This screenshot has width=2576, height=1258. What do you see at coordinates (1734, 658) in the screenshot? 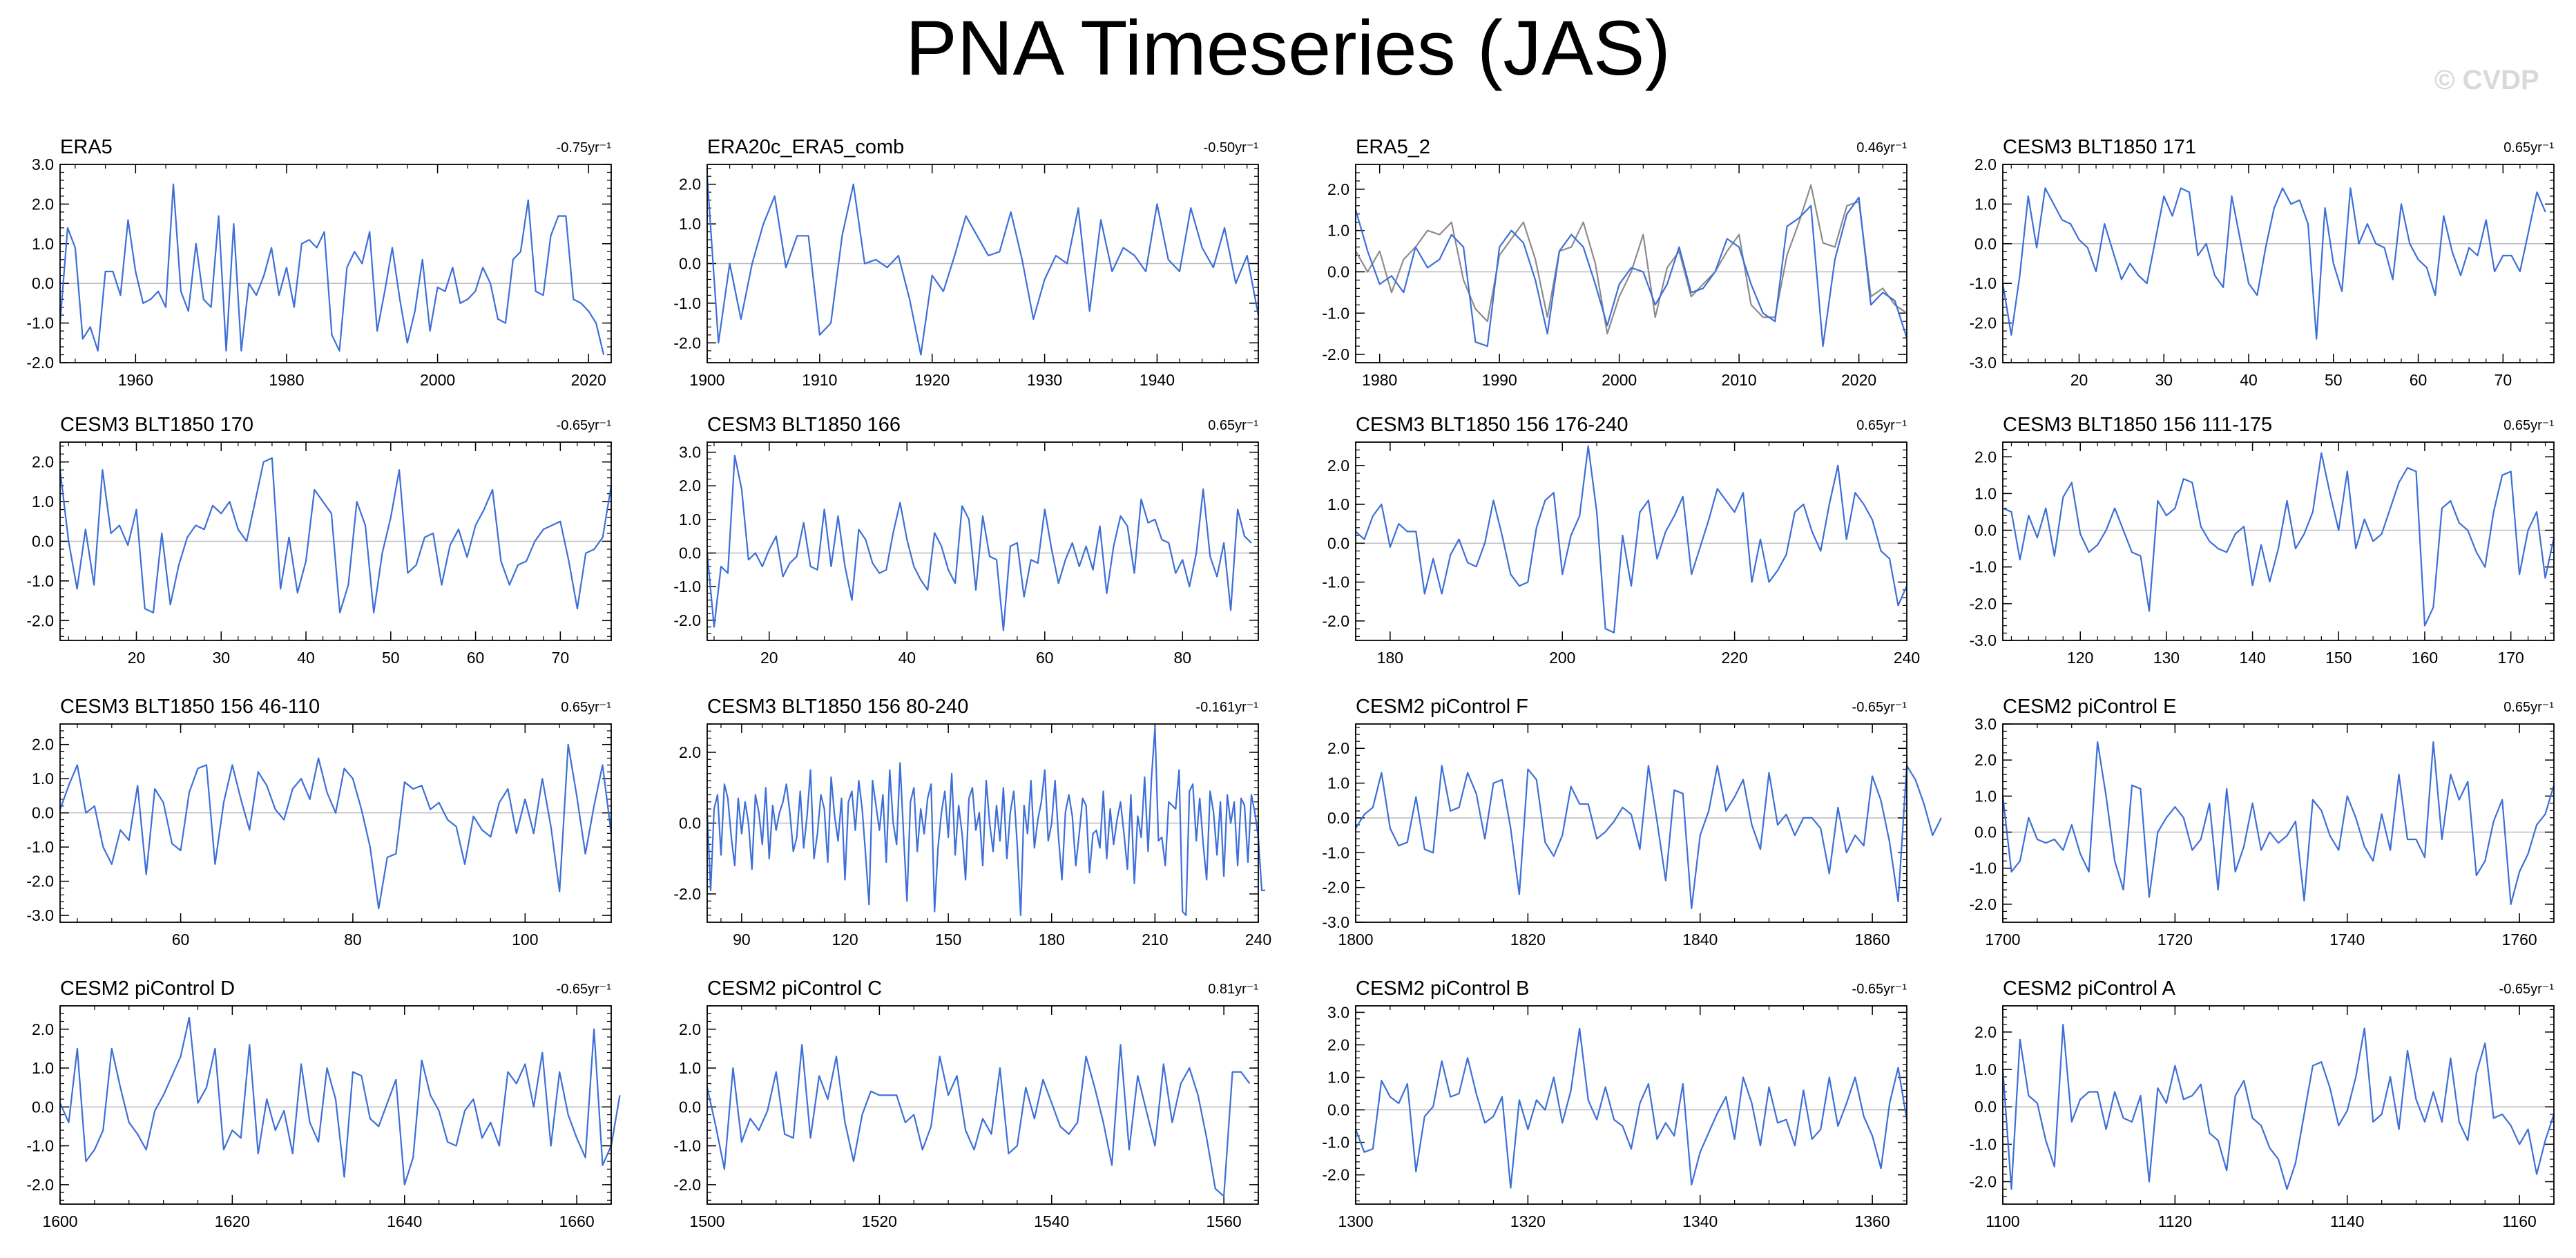
I see `x-tick-label: 220` at bounding box center [1734, 658].